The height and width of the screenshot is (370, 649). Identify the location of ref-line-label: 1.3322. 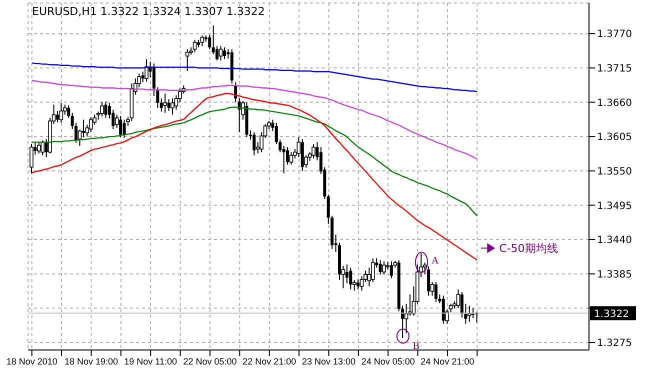
(611, 314).